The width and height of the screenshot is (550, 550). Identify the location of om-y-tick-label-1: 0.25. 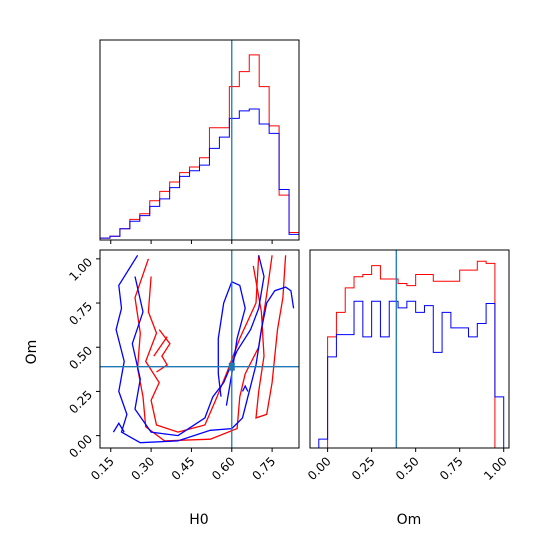
(80, 402).